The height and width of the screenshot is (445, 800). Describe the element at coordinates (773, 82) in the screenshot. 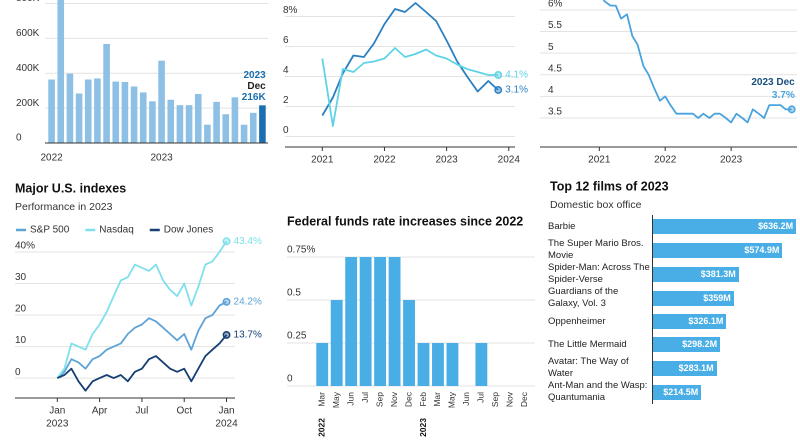

I see `annotation: 2023 Dec` at that location.